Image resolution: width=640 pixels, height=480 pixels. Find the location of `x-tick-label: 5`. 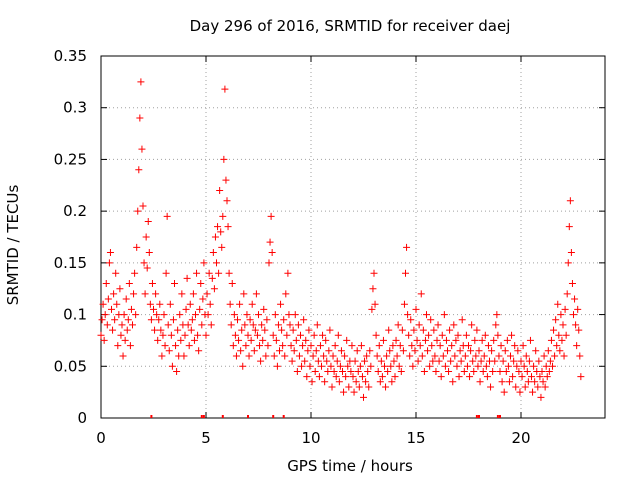

x-tick-label: 5 is located at coordinates (206, 438).